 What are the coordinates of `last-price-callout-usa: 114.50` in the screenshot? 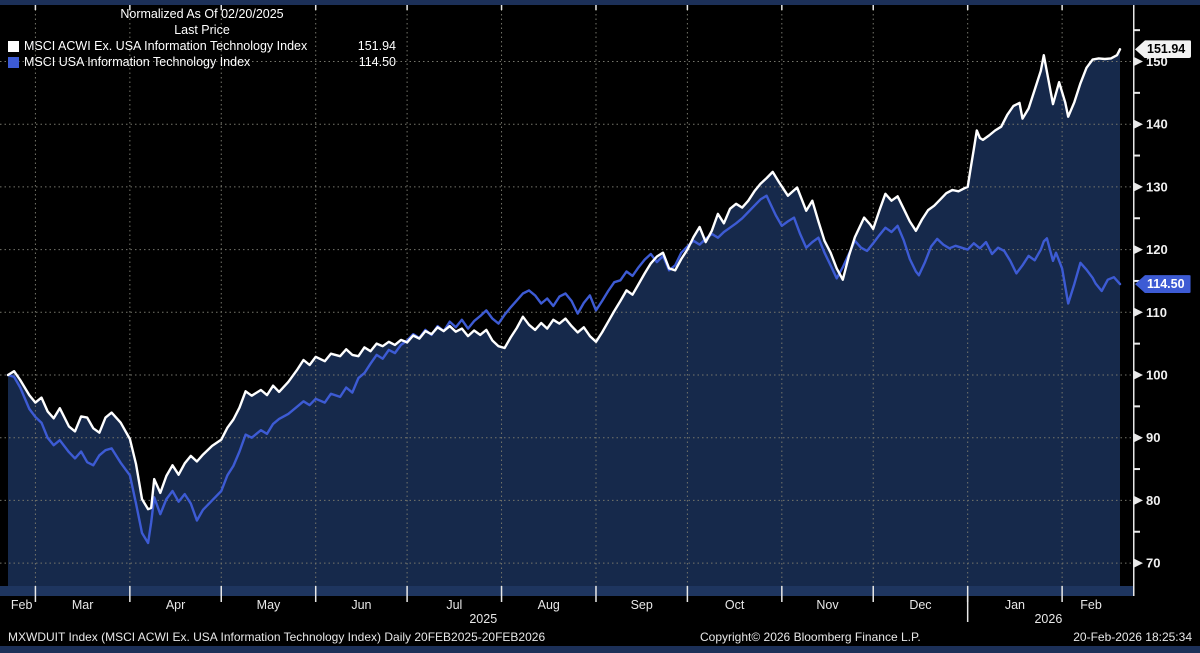 It's located at (1163, 284).